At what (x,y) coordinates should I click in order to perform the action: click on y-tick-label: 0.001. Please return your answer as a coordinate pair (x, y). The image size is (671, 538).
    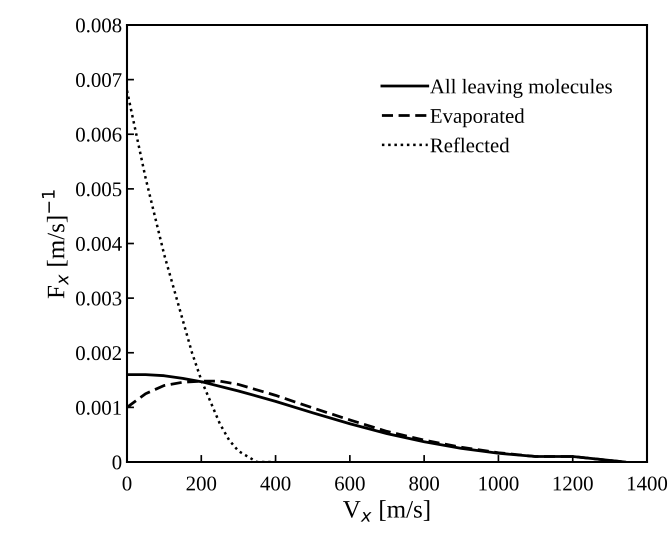
    Looking at the image, I should click on (98, 407).